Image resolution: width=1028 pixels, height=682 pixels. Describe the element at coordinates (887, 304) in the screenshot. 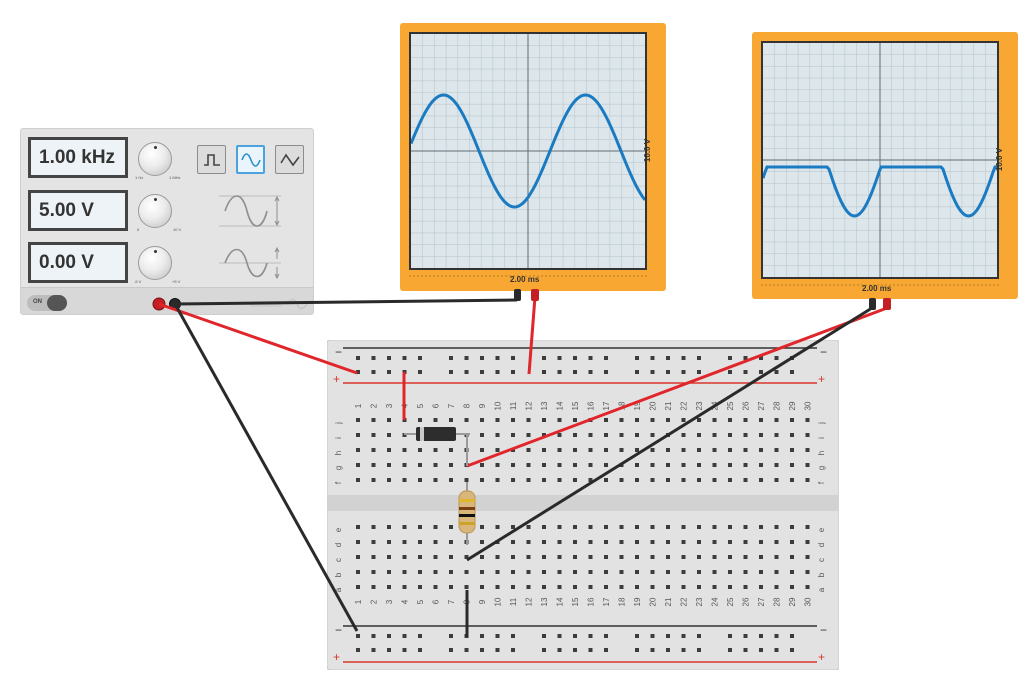

I see `scope2-signal-probe` at that location.